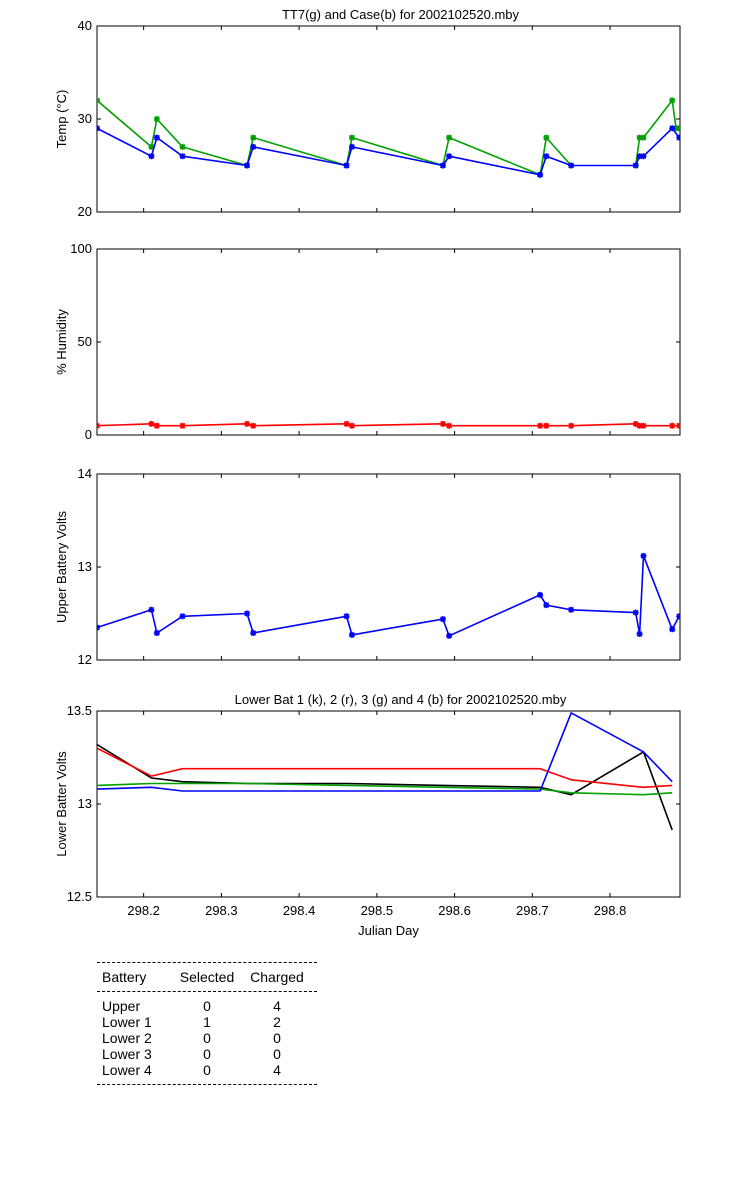 This screenshot has width=750, height=1200. Describe the element at coordinates (207, 977) in the screenshot. I see `table-header-row: Battery Selected Charged` at that location.